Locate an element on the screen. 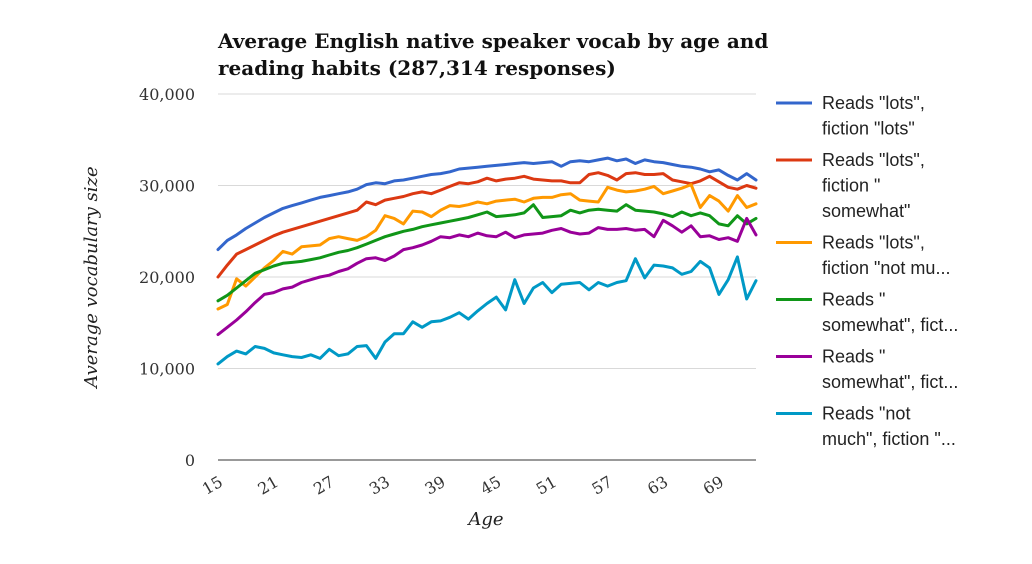 This screenshot has width=1032, height=564. y-tick-label: 40,000 is located at coordinates (167, 94).